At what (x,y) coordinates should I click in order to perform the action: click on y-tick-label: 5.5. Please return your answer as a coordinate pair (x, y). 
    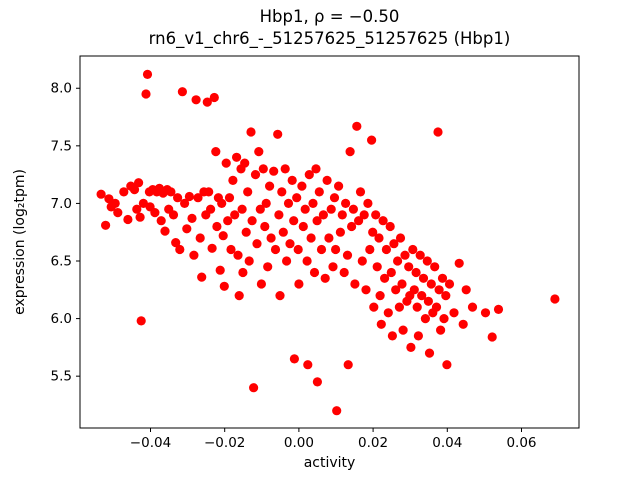
    Looking at the image, I should click on (61, 377).